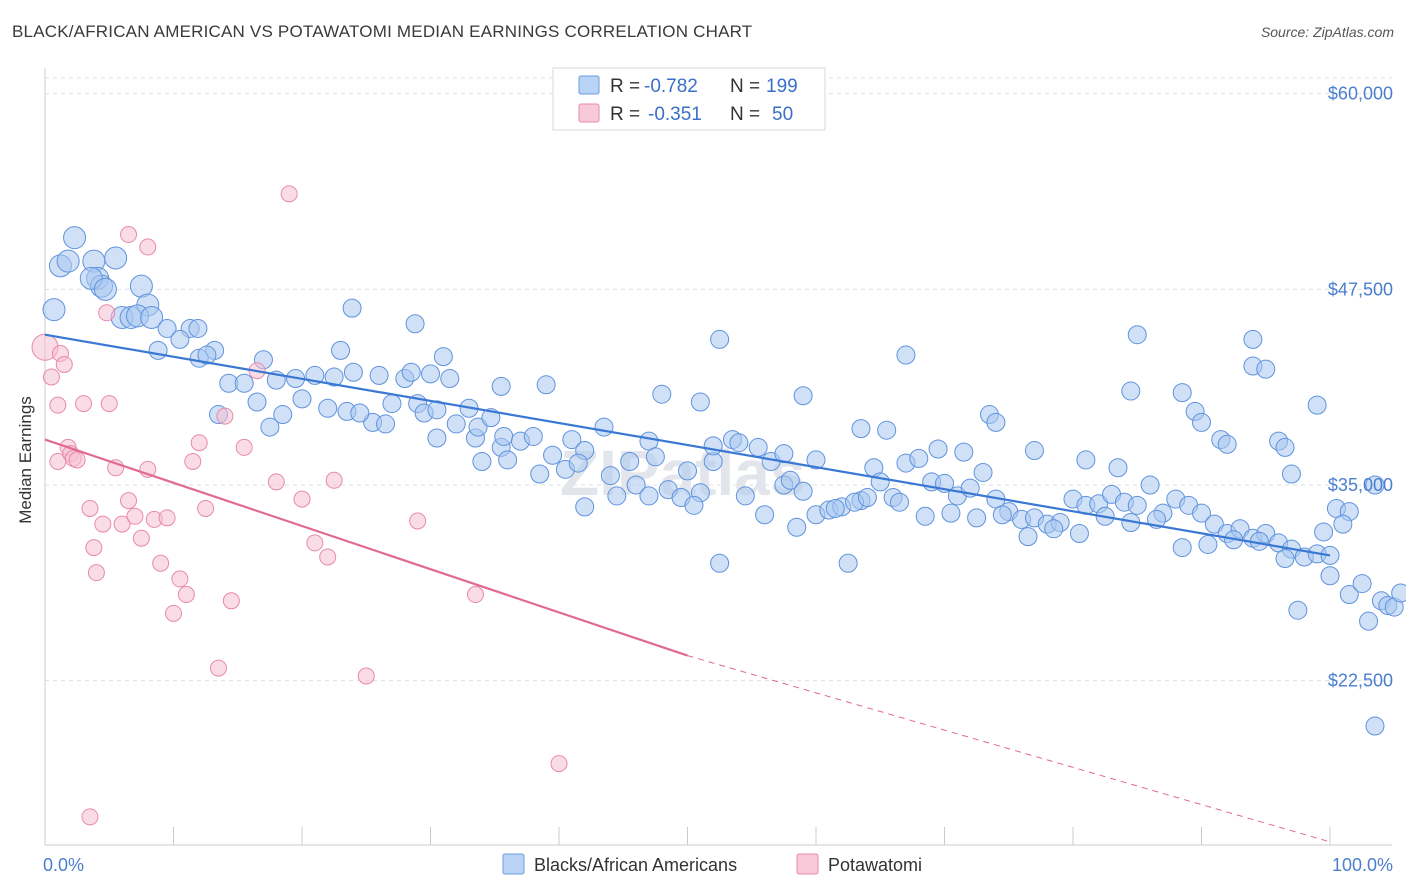 Image resolution: width=1406 pixels, height=892 pixels. Describe the element at coordinates (807, 864) in the screenshot. I see `bottom-legend-swatch-pink` at that location.